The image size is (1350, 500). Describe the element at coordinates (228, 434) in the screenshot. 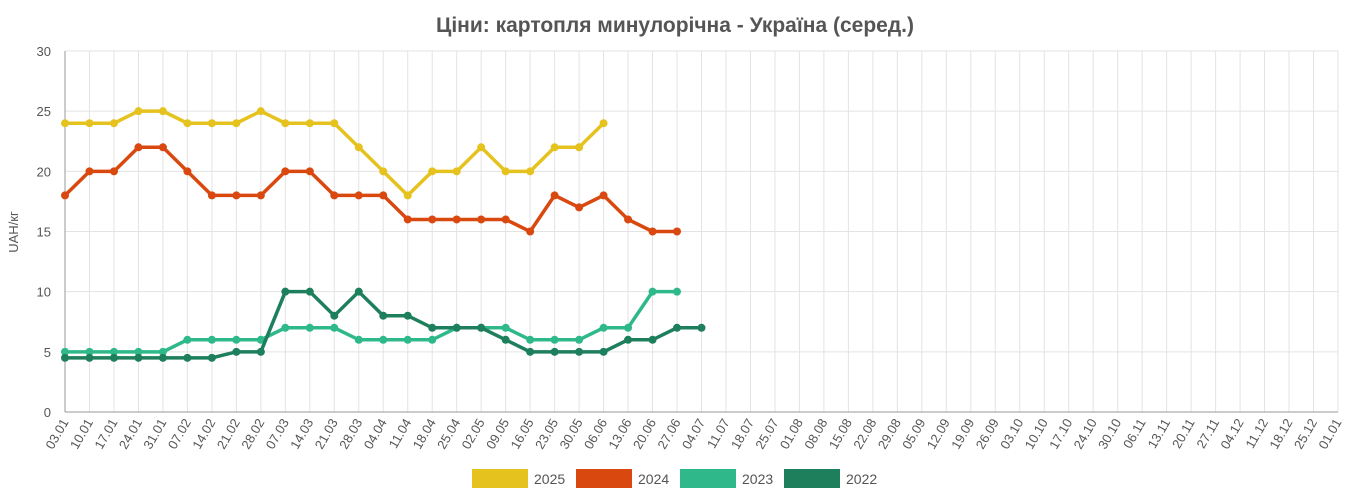

I see `x-tick-label: 21.02` at that location.